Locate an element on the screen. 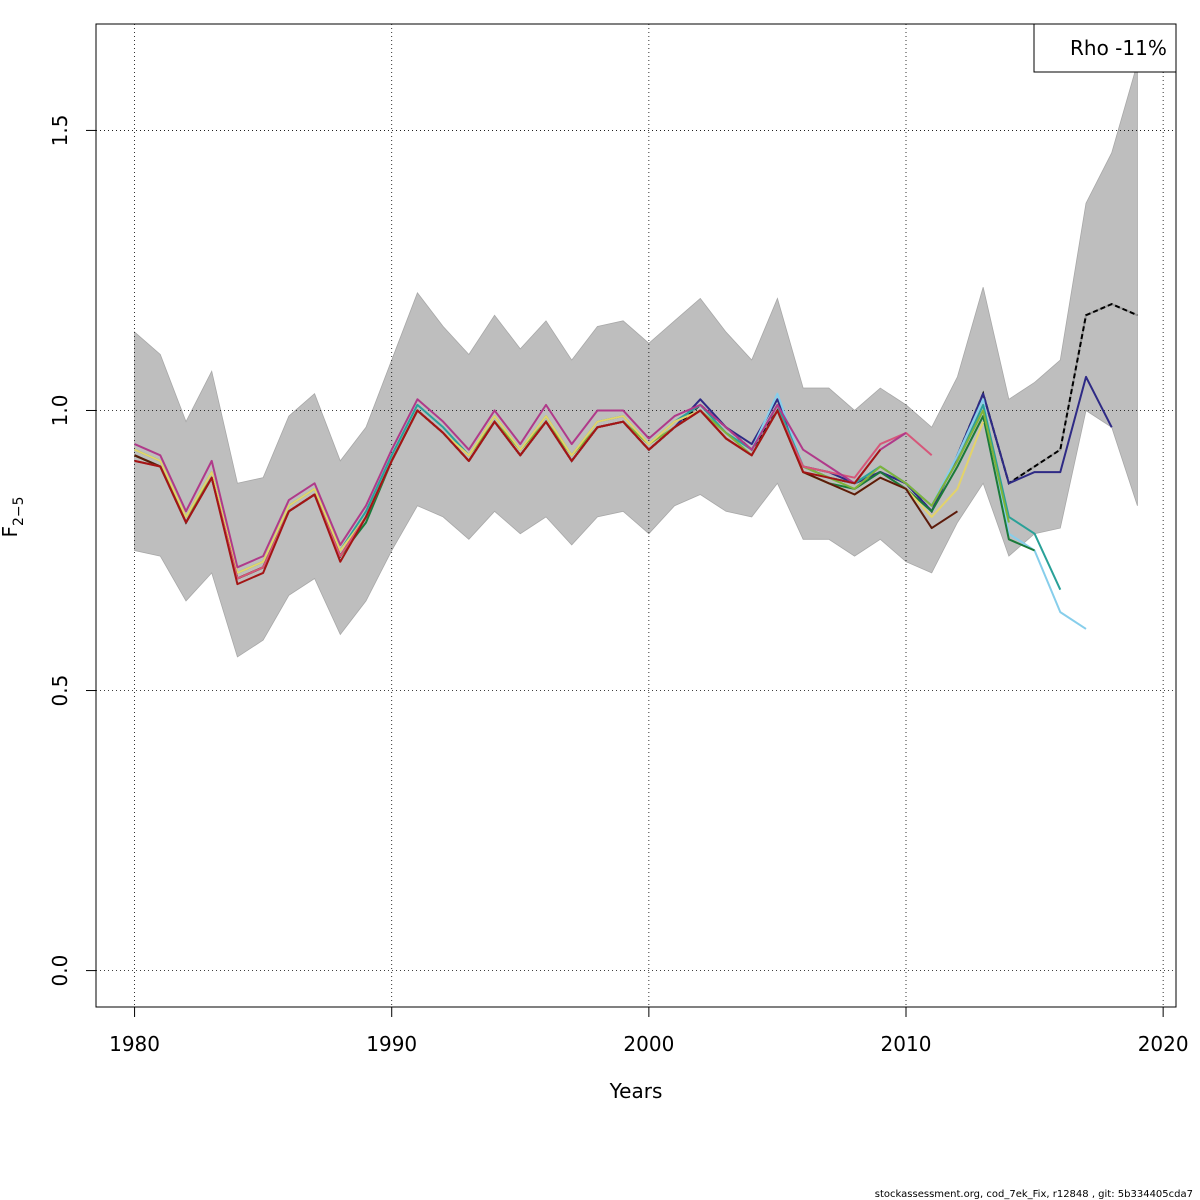  x-tick-label: 2000 is located at coordinates (648, 1044).